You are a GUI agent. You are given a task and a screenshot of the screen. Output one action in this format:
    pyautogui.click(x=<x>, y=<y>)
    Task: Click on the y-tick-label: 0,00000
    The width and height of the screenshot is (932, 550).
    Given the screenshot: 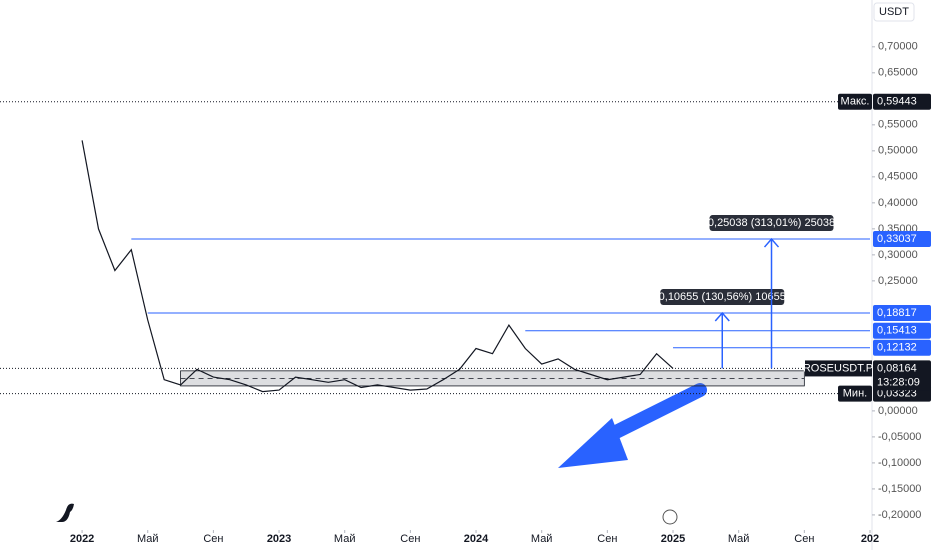 What is the action you would take?
    pyautogui.click(x=898, y=411)
    